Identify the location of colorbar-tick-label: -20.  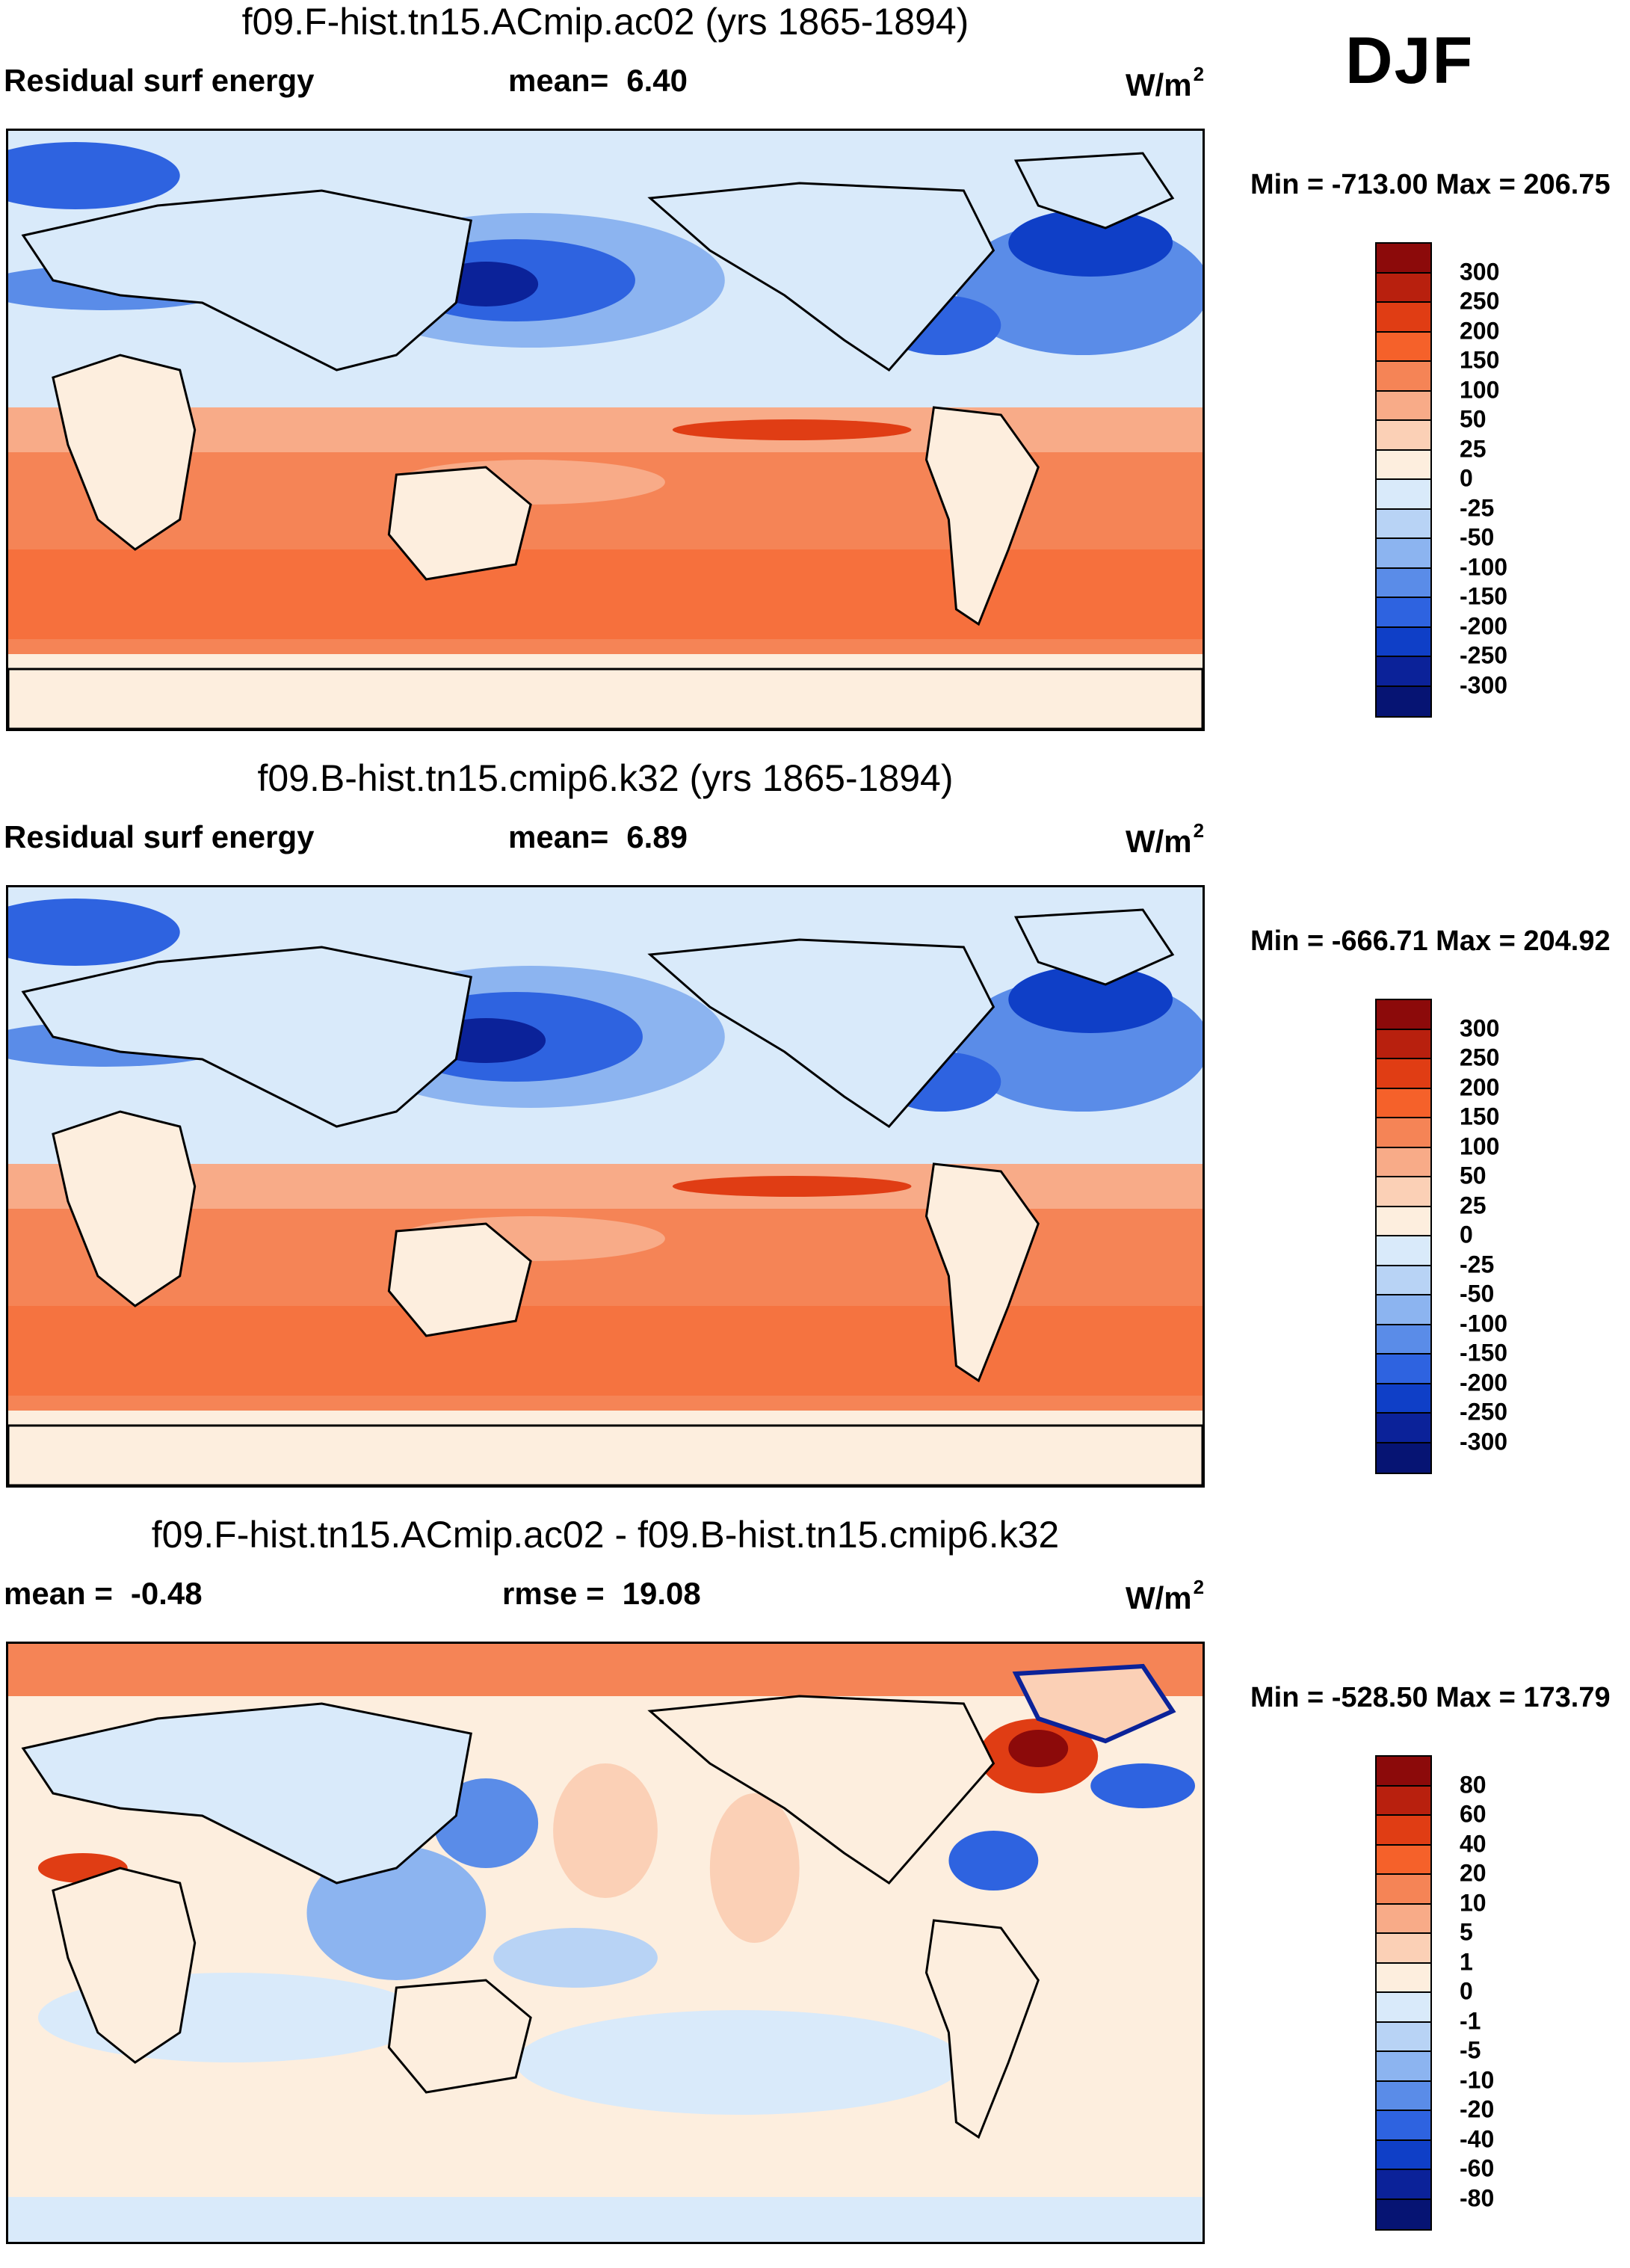
(1477, 2109).